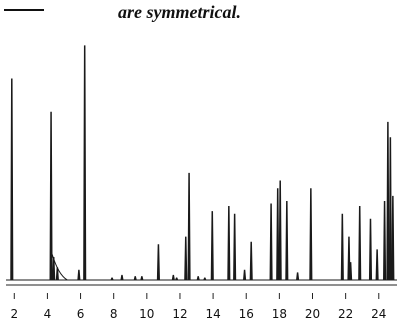 This screenshot has width=397, height=327. I want to click on x-tick-label-2: 2, so click(14, 314).